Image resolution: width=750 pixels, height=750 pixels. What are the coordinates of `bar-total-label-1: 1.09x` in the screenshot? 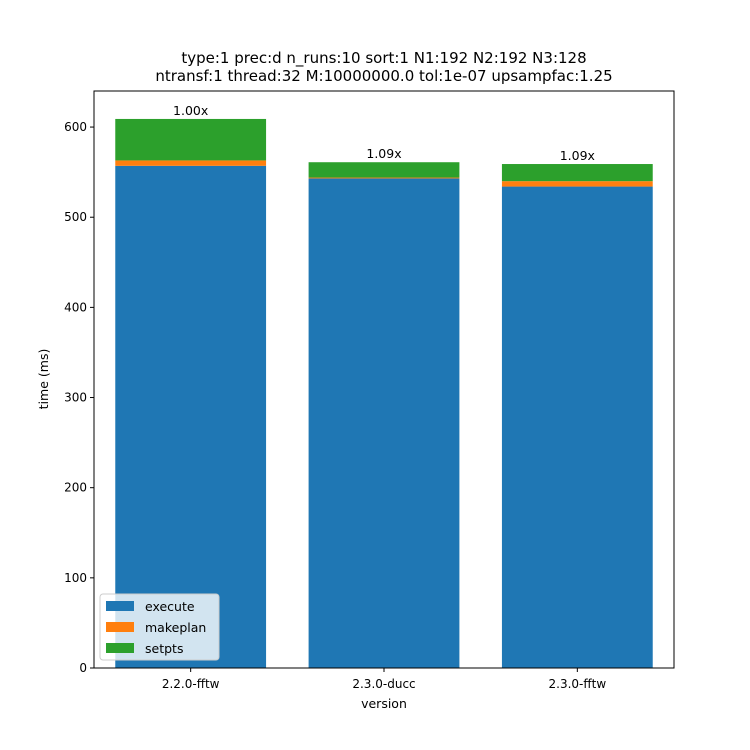 It's located at (383, 153).